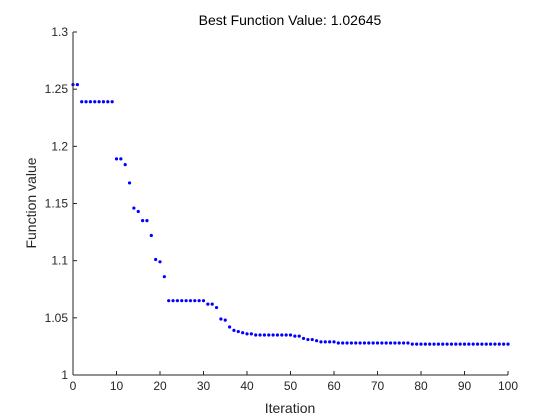 The width and height of the screenshot is (560, 420). I want to click on y-tick-label: 1, so click(64, 375).